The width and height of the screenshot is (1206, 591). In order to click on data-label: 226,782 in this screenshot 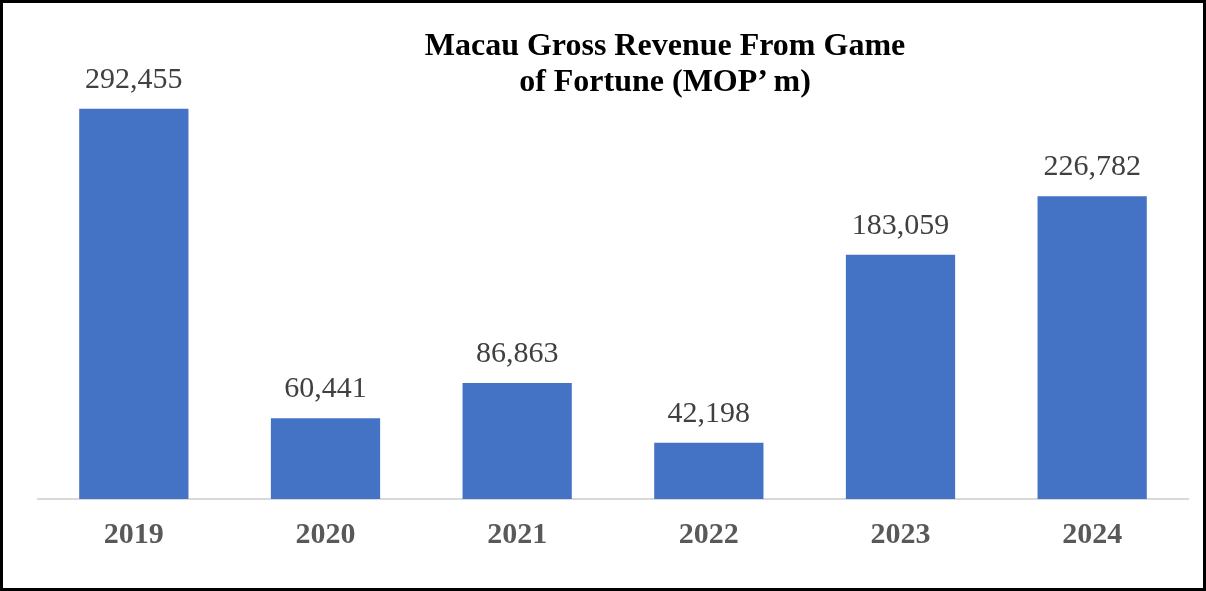, I will do `click(1092, 165)`.